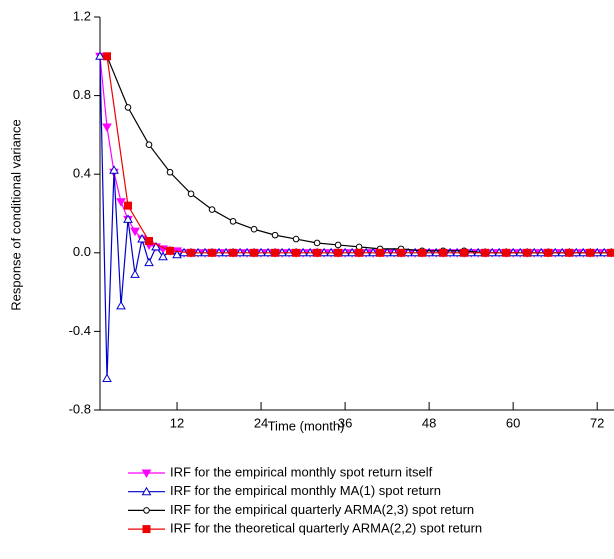 The width and height of the screenshot is (614, 559). Describe the element at coordinates (15, 215) in the screenshot. I see `y-axis-label: Response of conditional variance` at that location.